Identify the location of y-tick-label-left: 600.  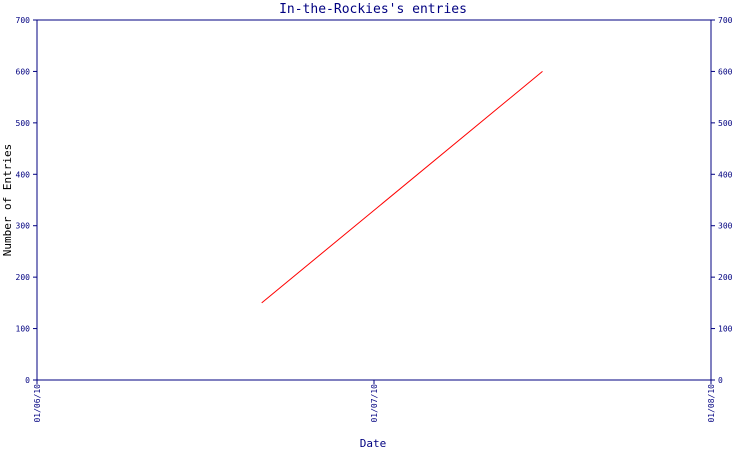
(23, 71).